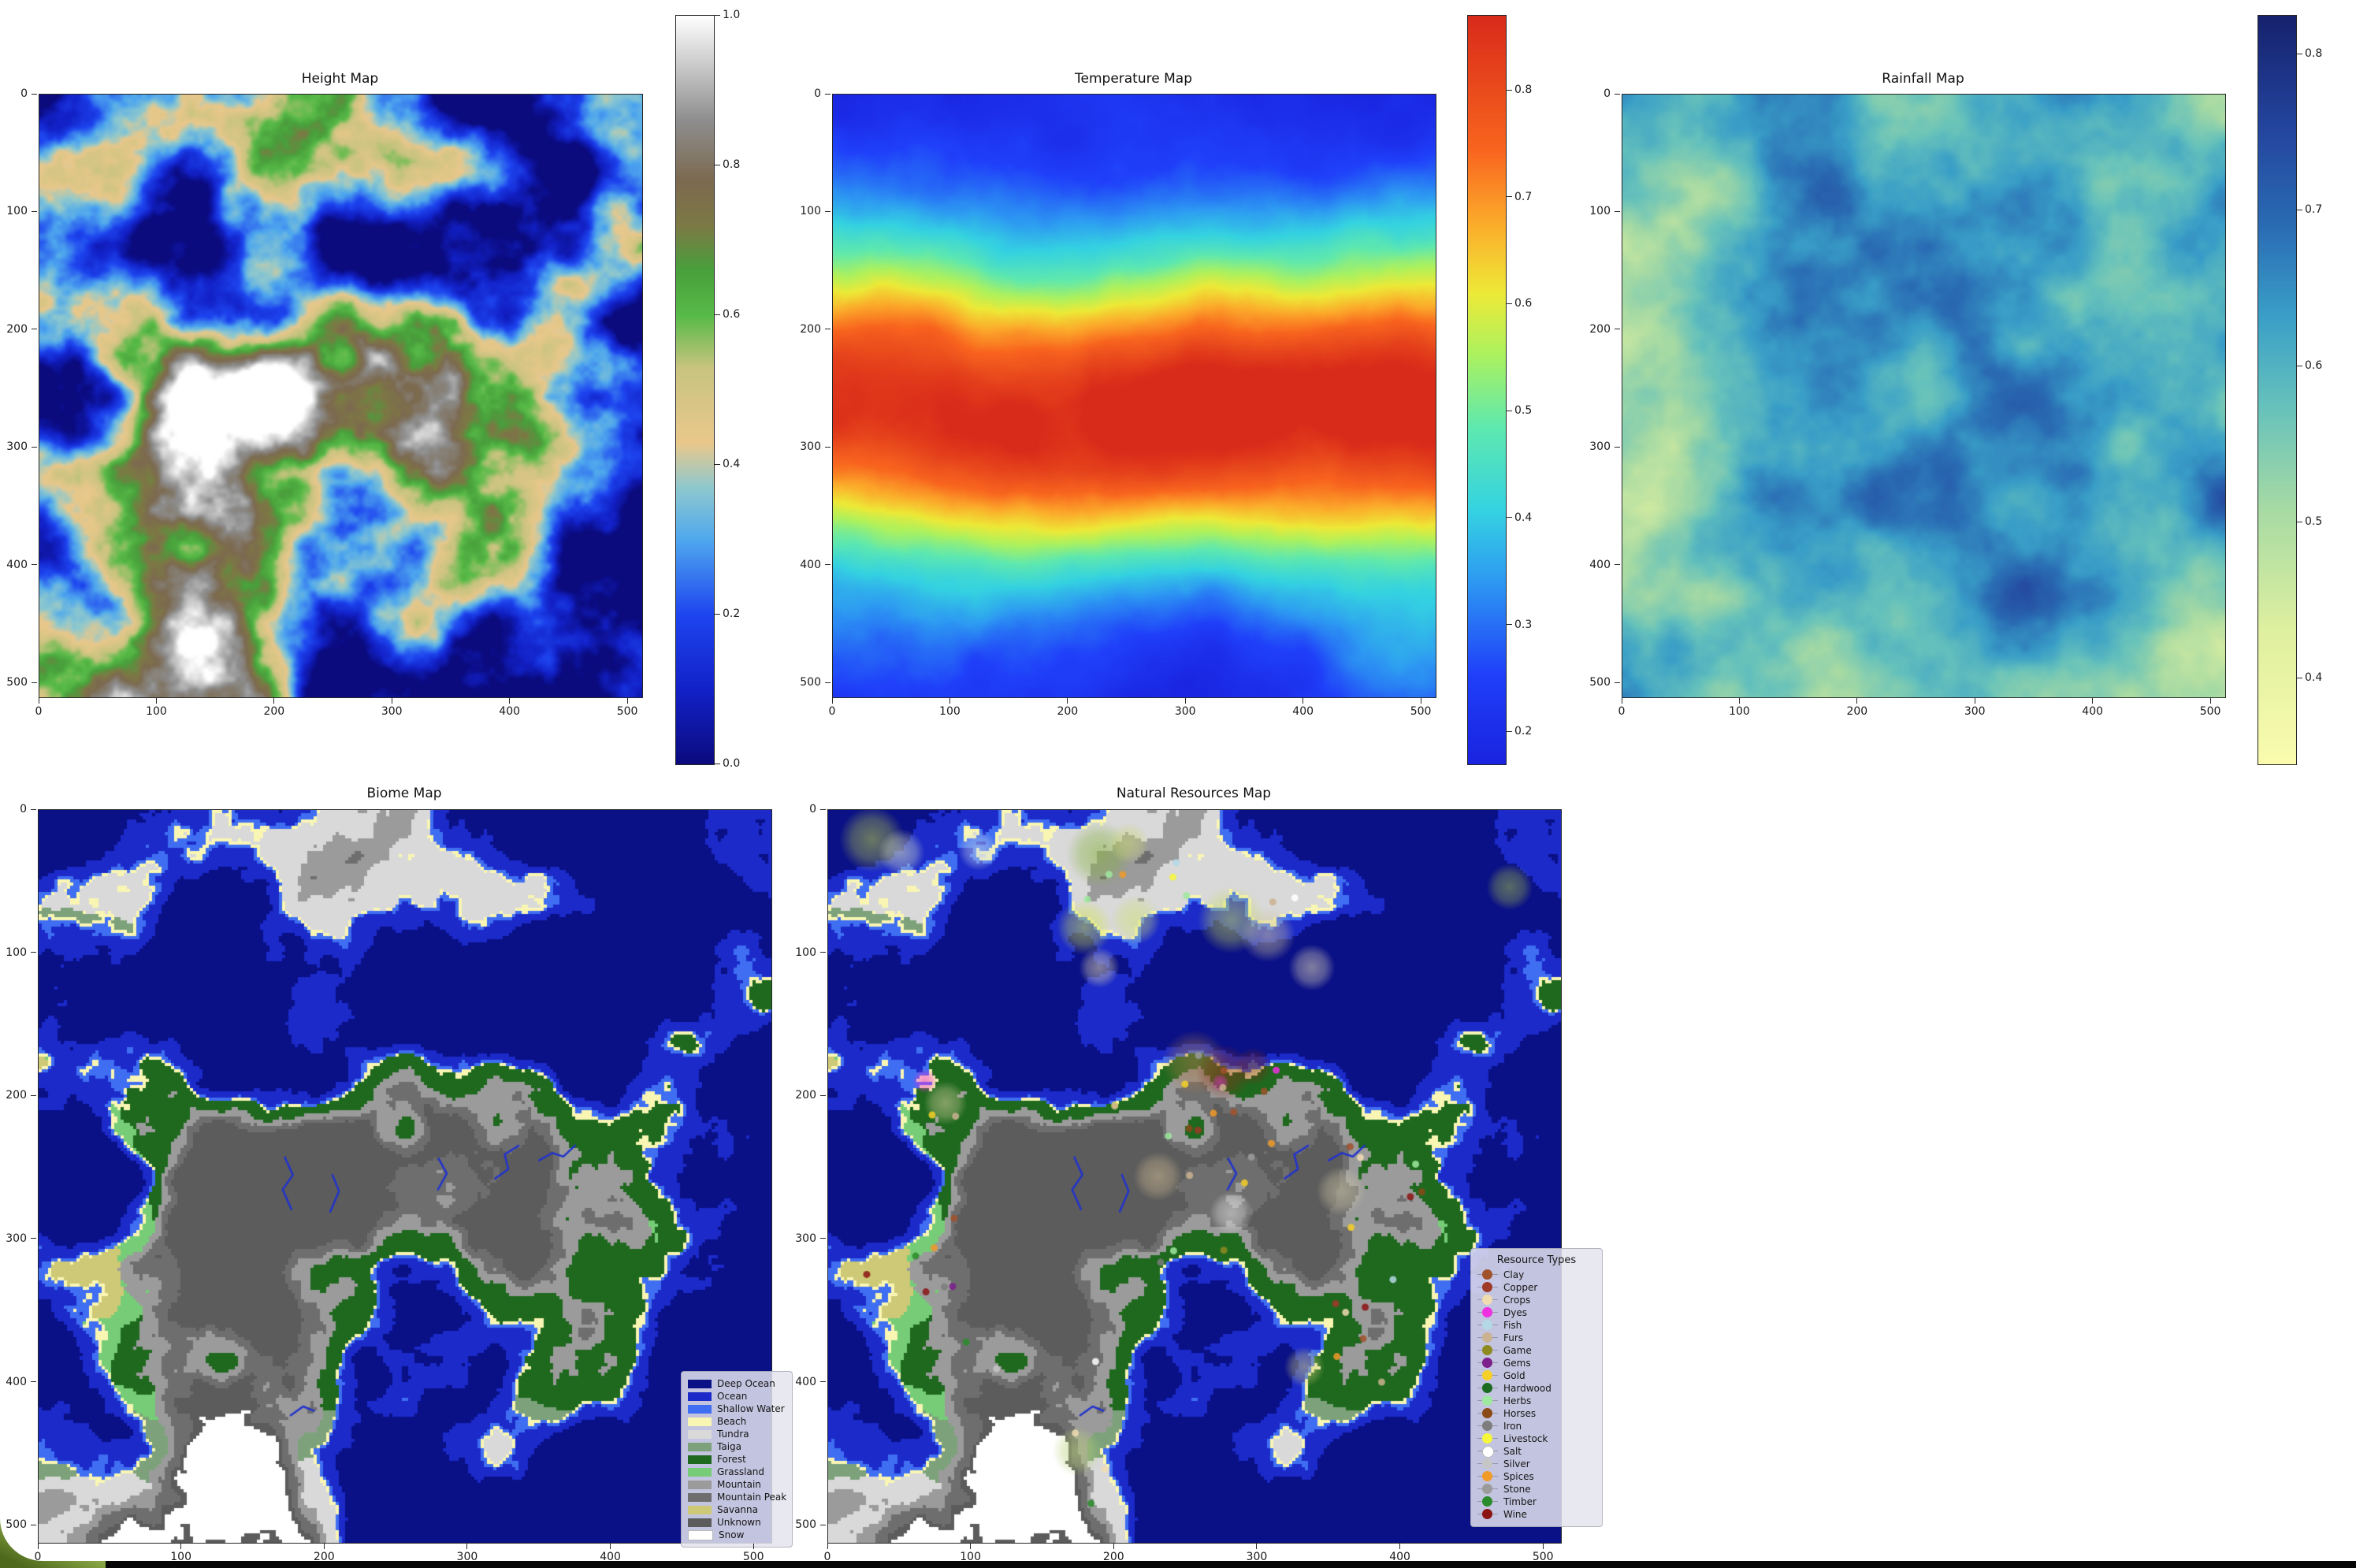 This screenshot has height=1568, width=2356. What do you see at coordinates (404, 793) in the screenshot?
I see `biome-map-title: Biome Map` at bounding box center [404, 793].